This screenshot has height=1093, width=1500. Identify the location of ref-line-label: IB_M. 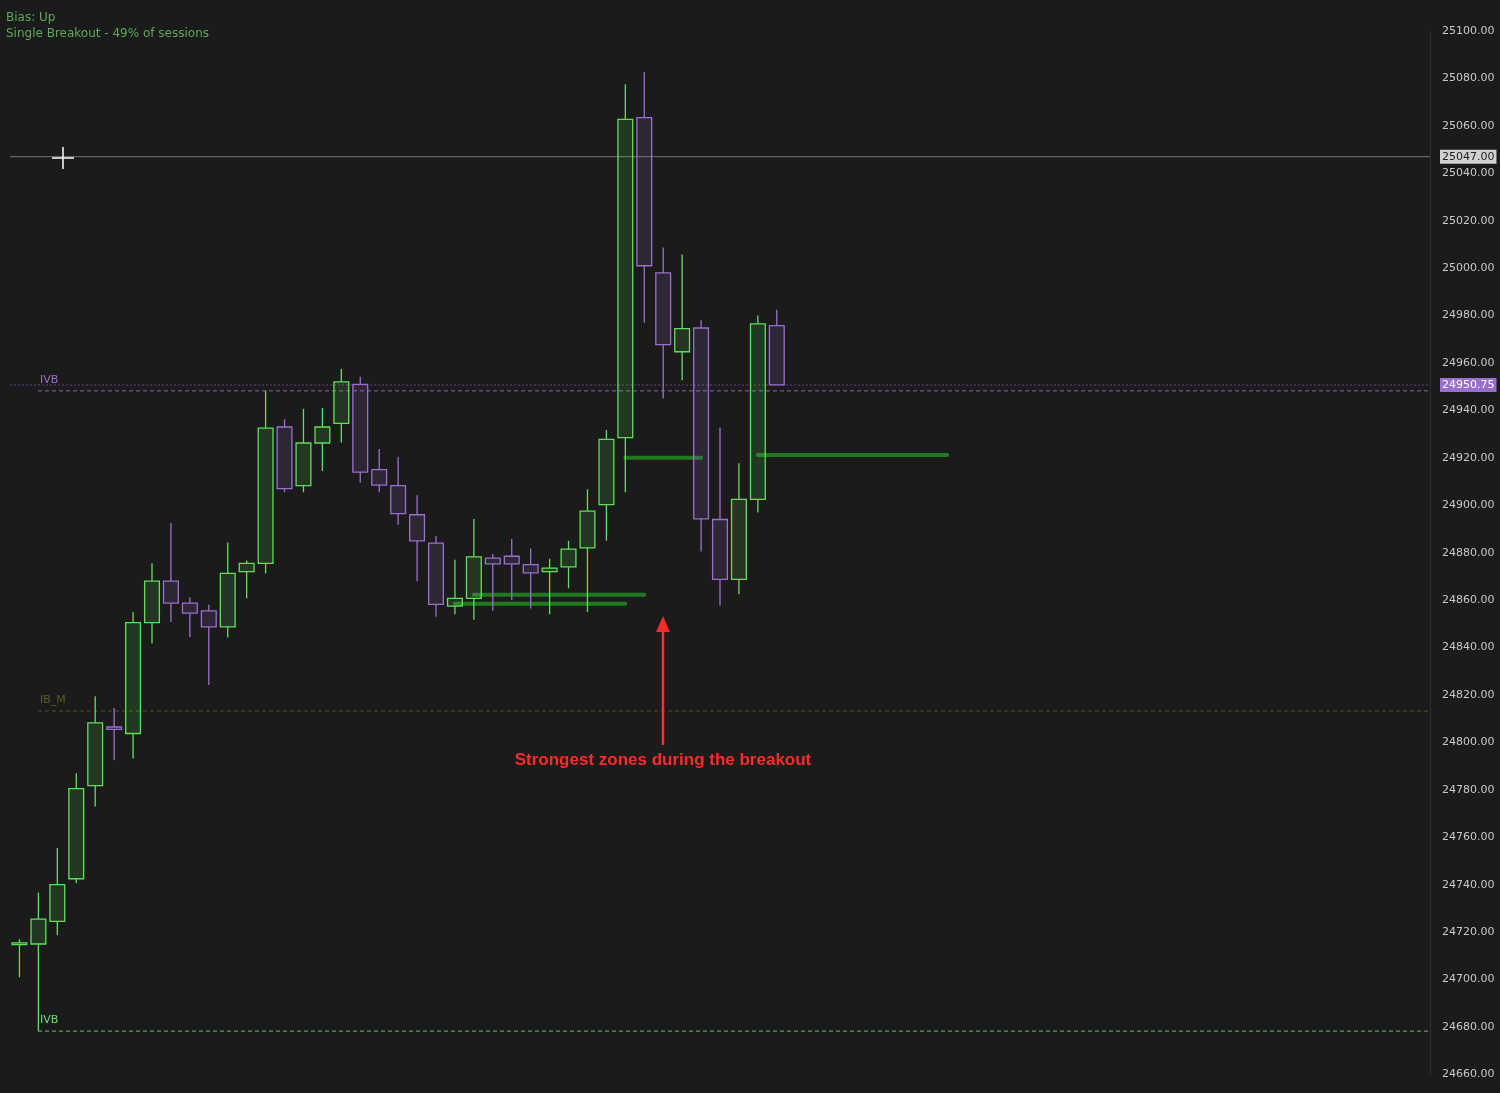
(53, 699).